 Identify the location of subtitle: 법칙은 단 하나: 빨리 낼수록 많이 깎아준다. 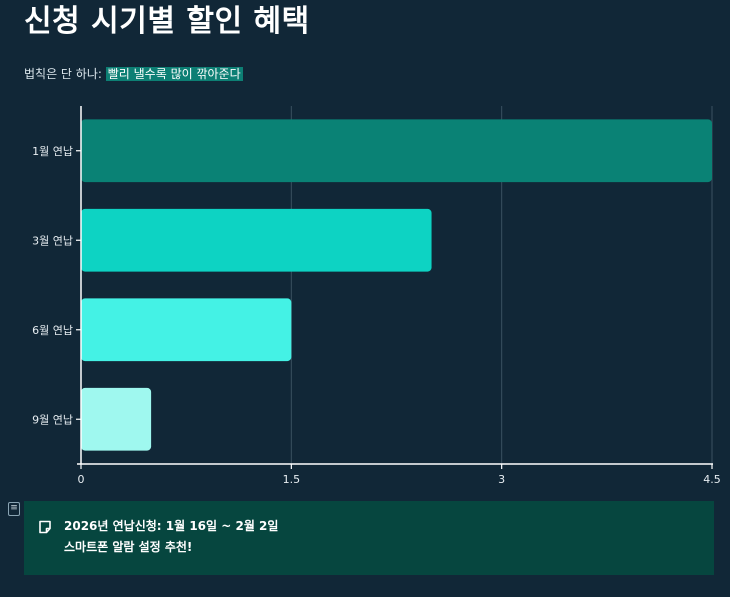
(133, 74).